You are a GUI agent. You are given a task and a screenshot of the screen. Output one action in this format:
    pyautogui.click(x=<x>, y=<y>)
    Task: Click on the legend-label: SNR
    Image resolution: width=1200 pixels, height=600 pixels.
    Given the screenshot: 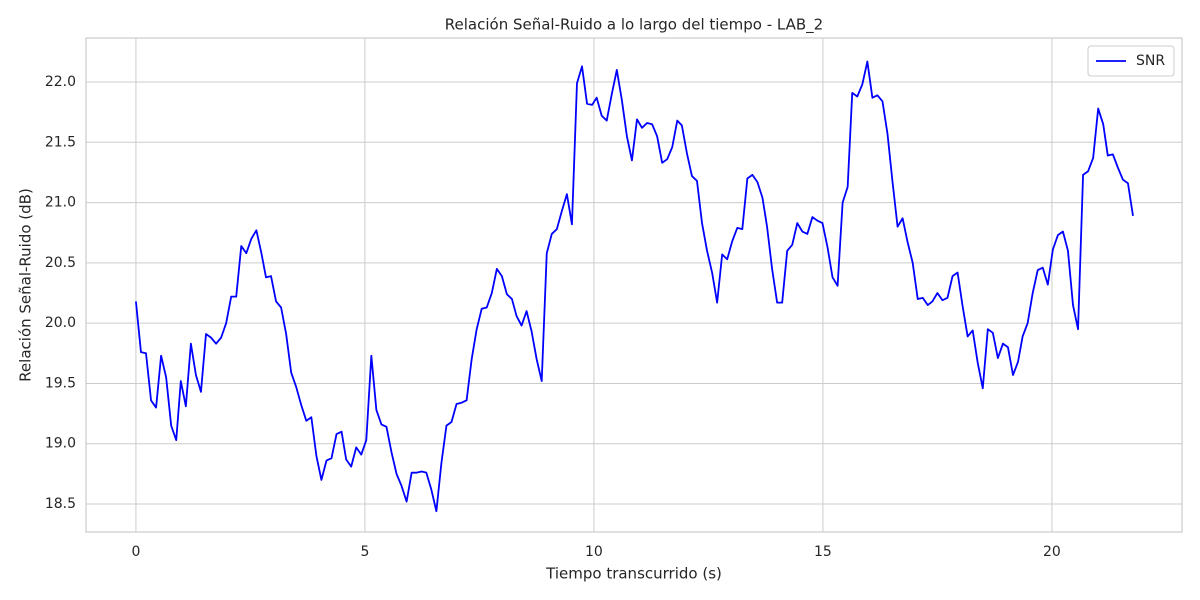 What is the action you would take?
    pyautogui.click(x=1150, y=61)
    